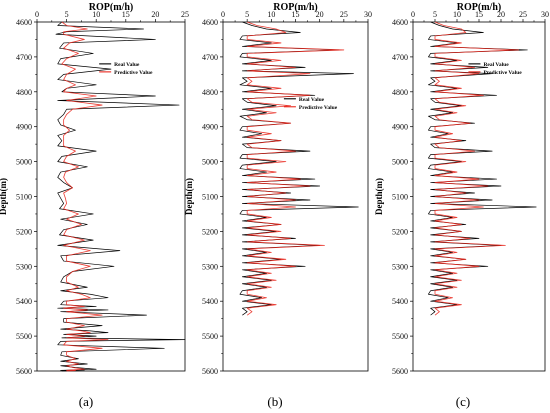 Image resolution: width=550 pixels, height=413 pixels. I want to click on panel-caption: (a), so click(86, 401).